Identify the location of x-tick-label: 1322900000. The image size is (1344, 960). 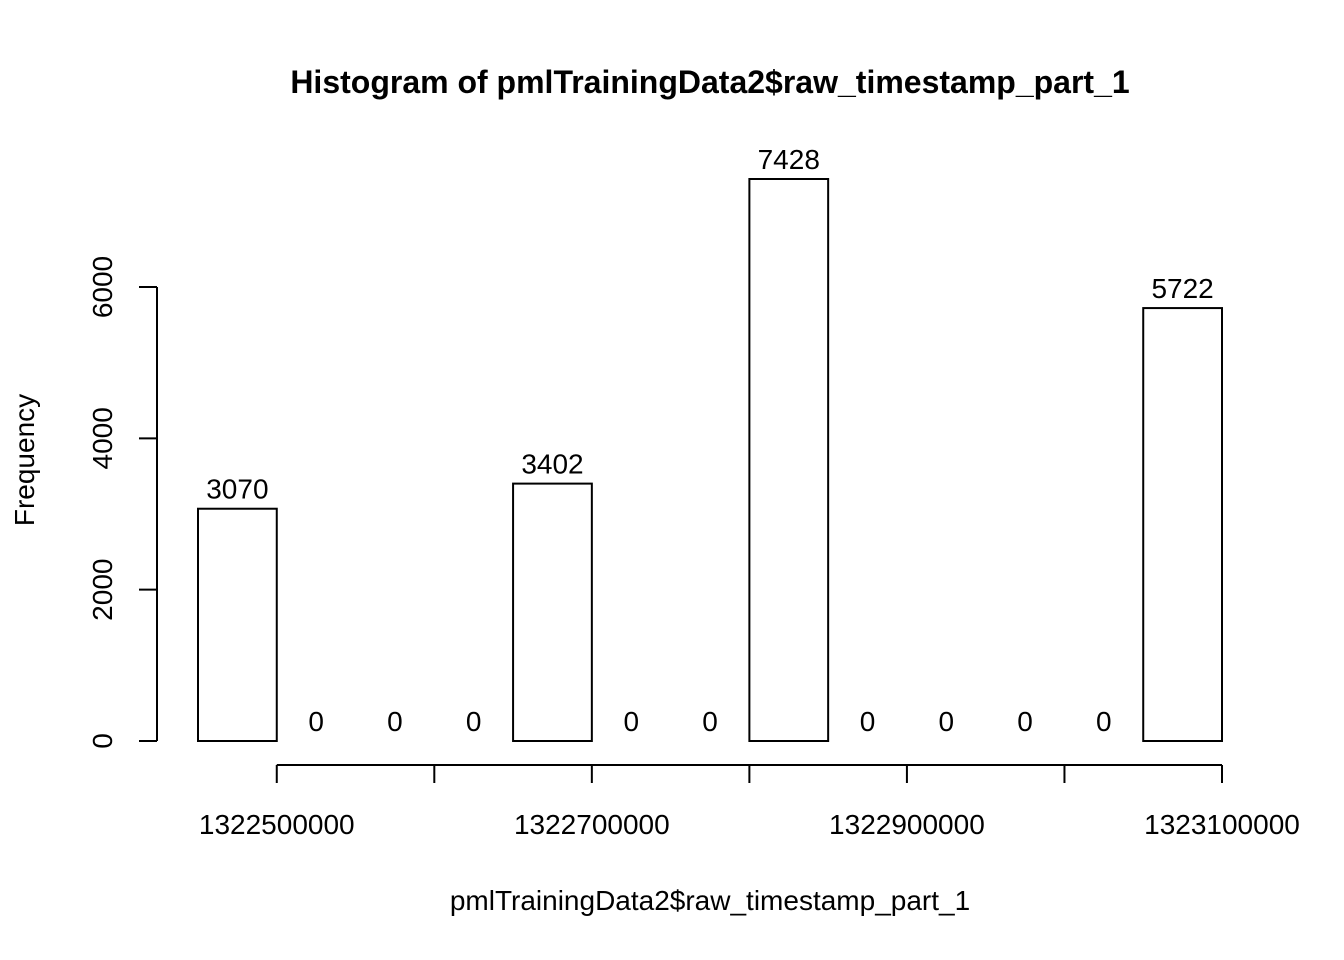
(907, 824).